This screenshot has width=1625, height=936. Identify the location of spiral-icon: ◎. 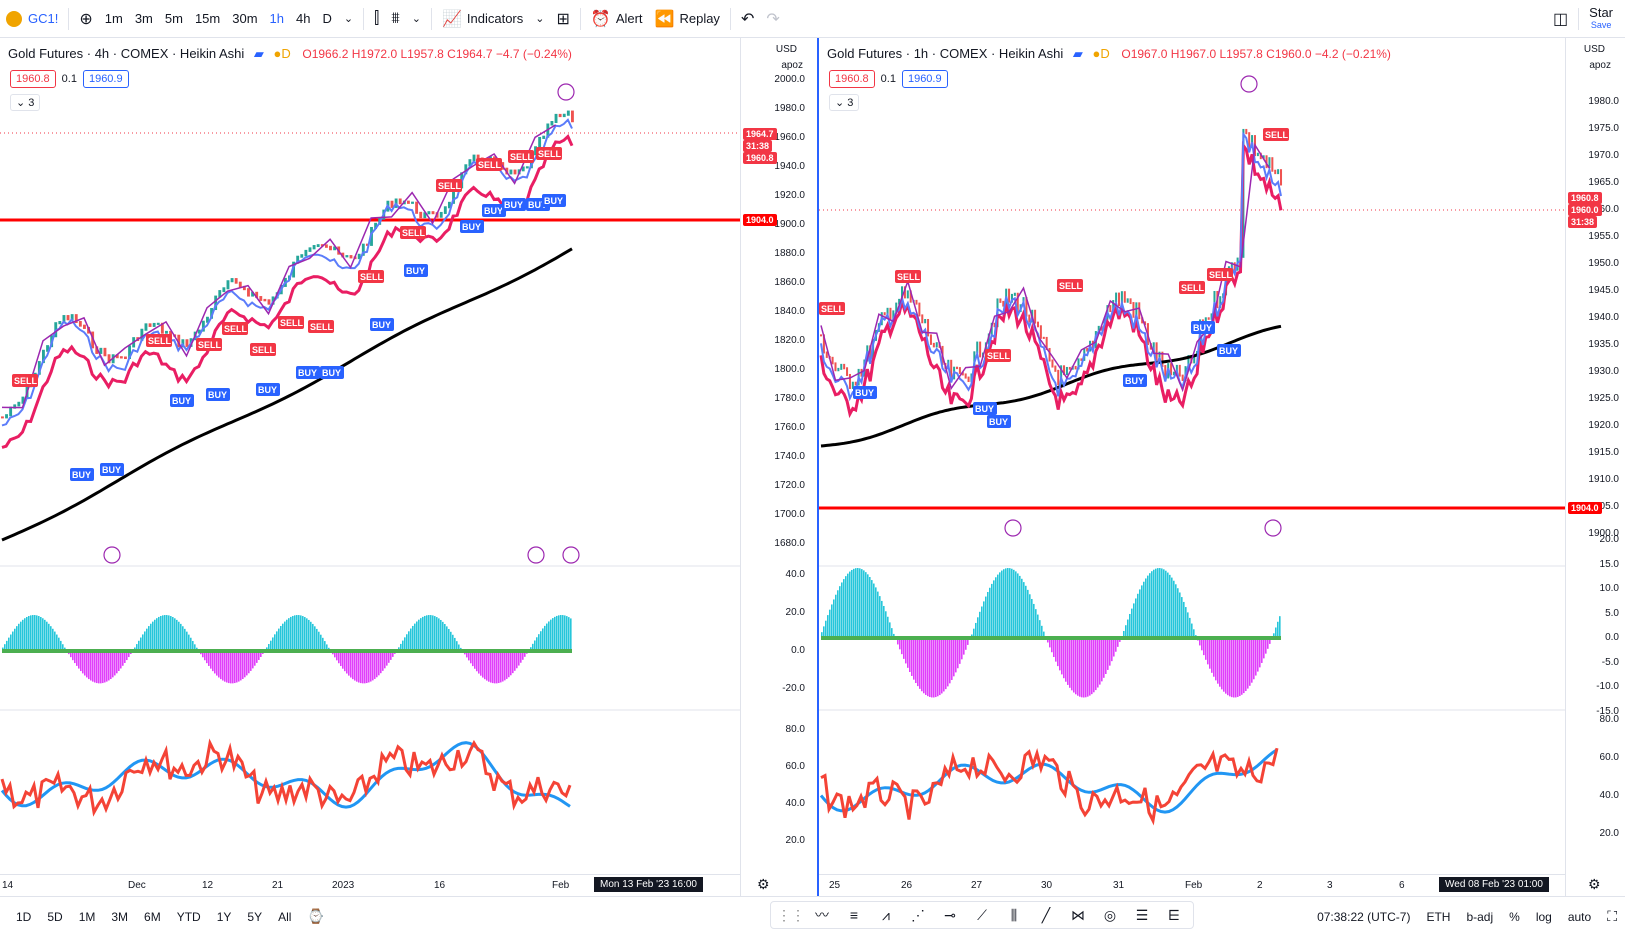
(1110, 914).